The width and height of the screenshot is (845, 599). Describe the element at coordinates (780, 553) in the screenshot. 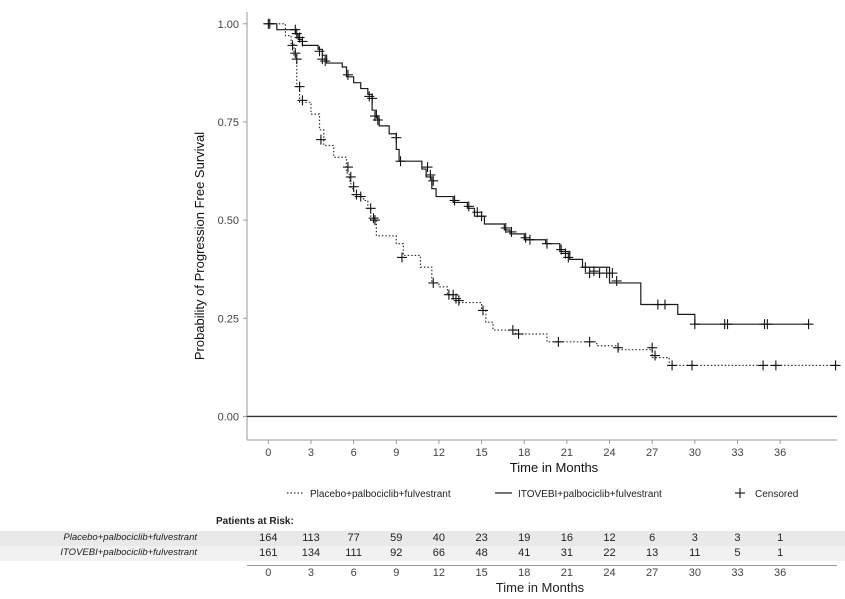

I see `risk-cell: 1` at that location.